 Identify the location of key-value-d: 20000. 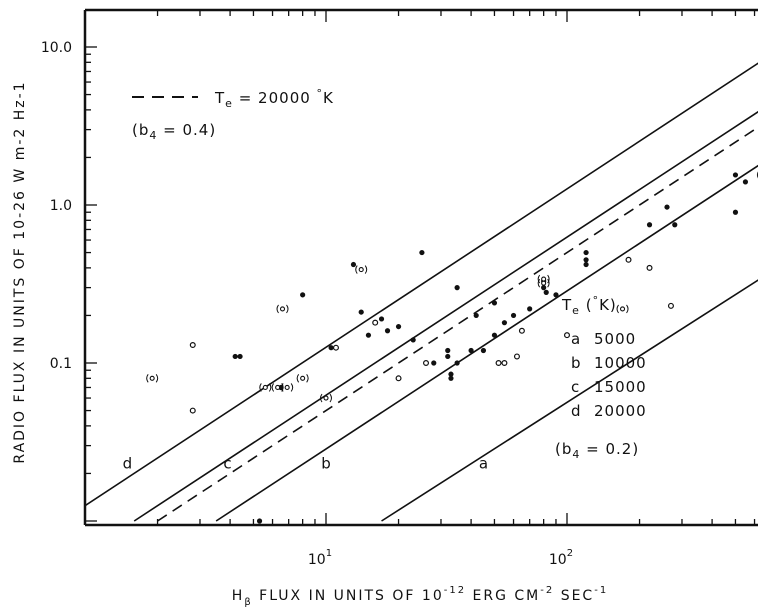
(620, 411).